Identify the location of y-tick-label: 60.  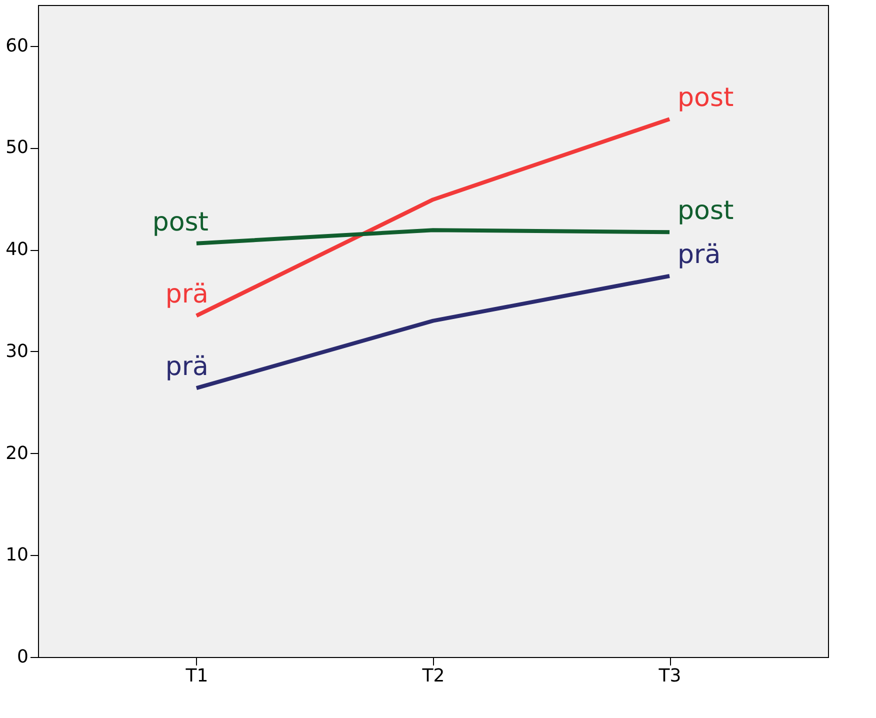
(17, 45).